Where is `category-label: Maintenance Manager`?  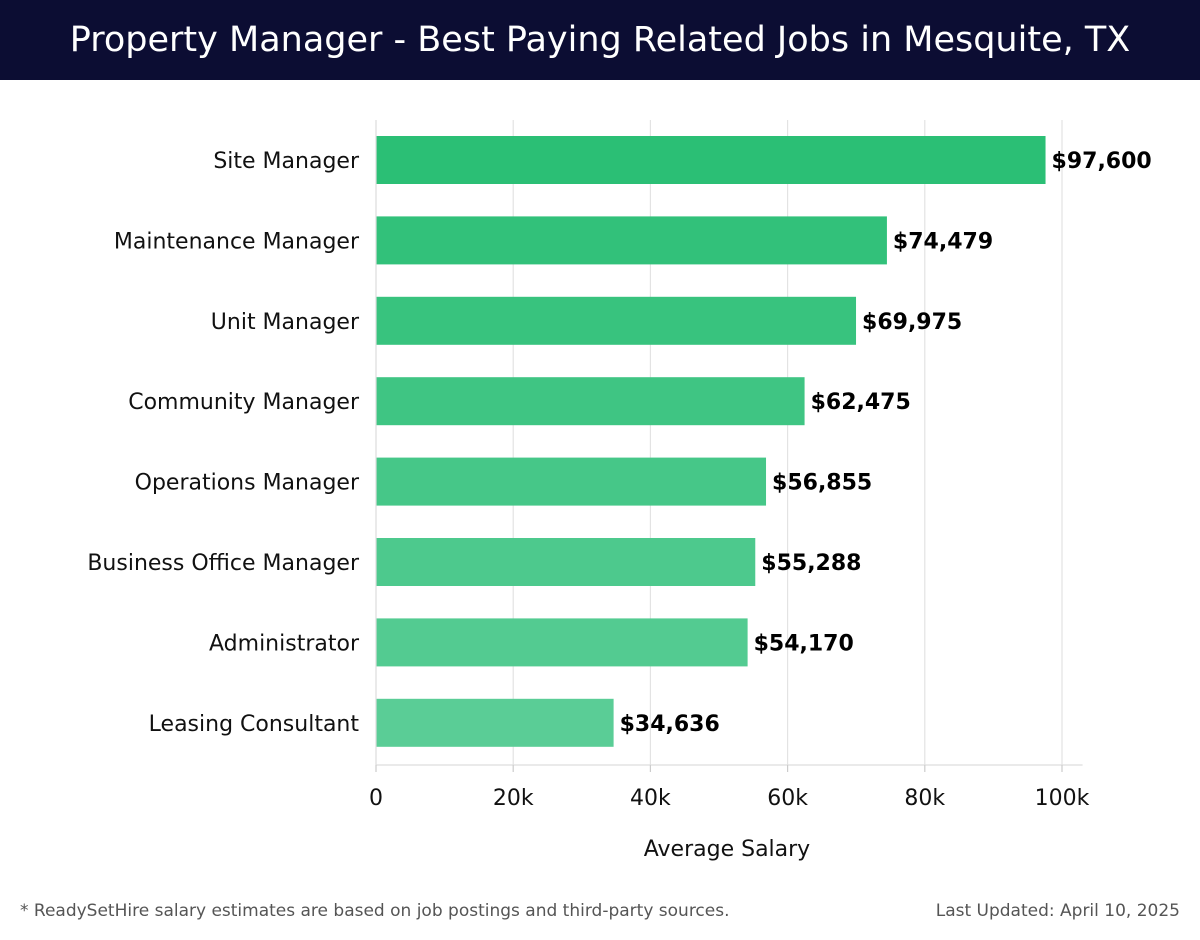 category-label: Maintenance Manager is located at coordinates (237, 241).